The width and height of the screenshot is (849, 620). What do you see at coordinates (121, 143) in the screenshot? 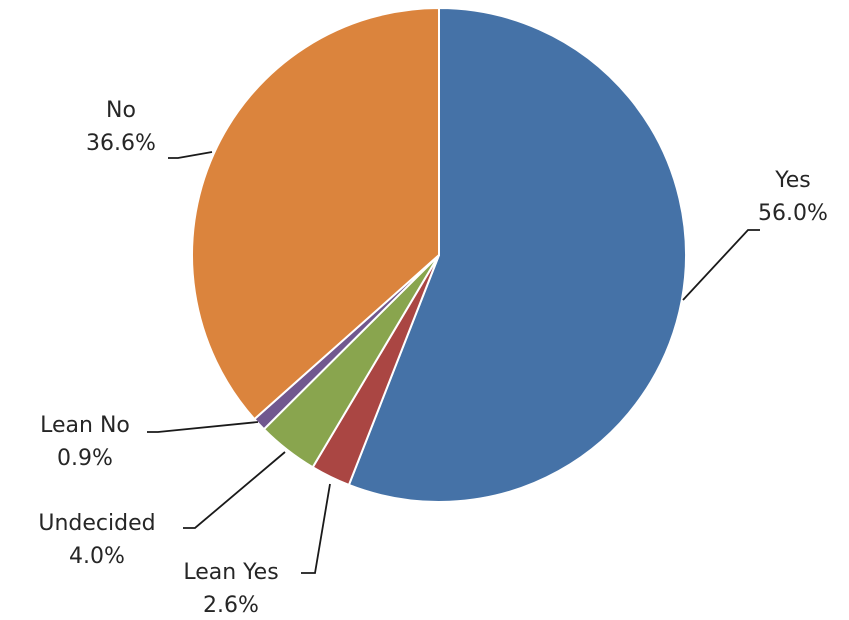
I see `value-no: 36.6%` at bounding box center [121, 143].